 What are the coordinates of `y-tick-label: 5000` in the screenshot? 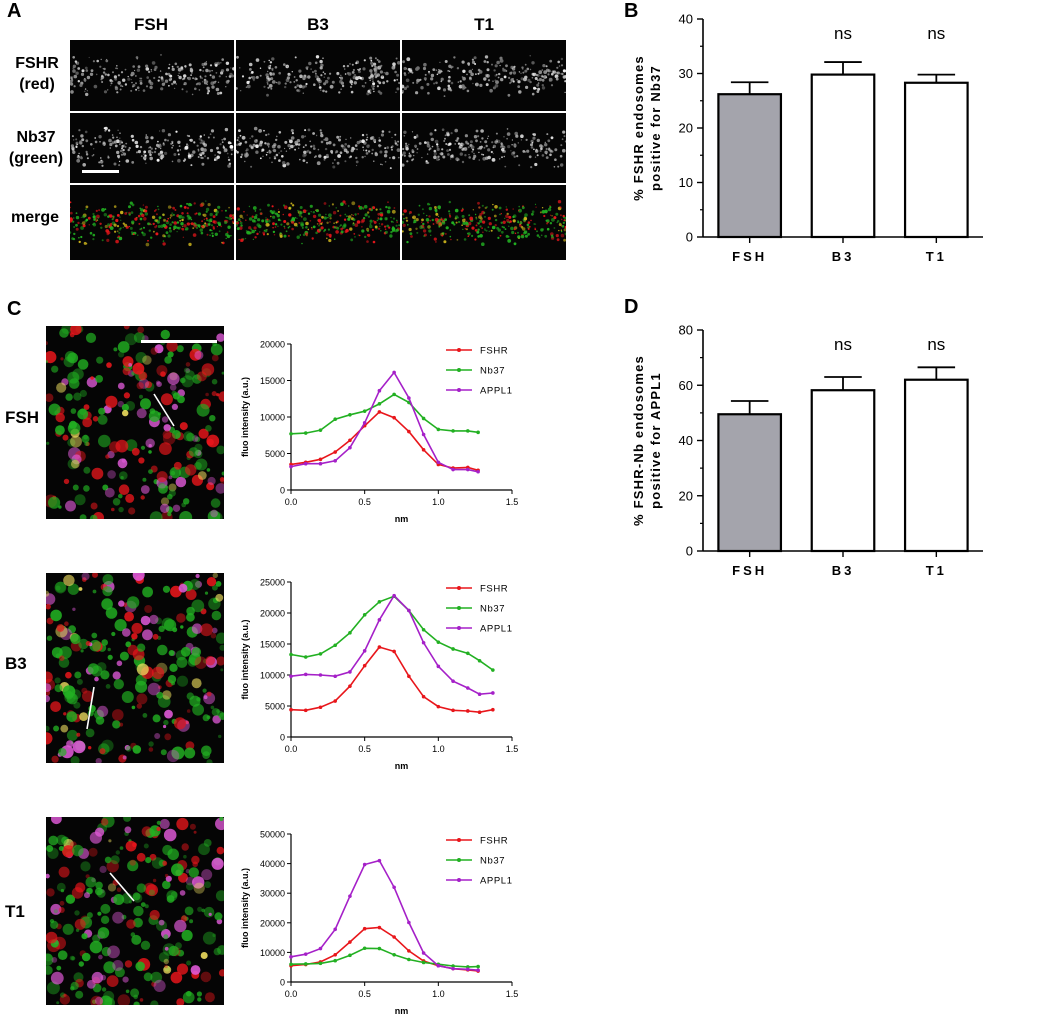 It's located at (275, 707).